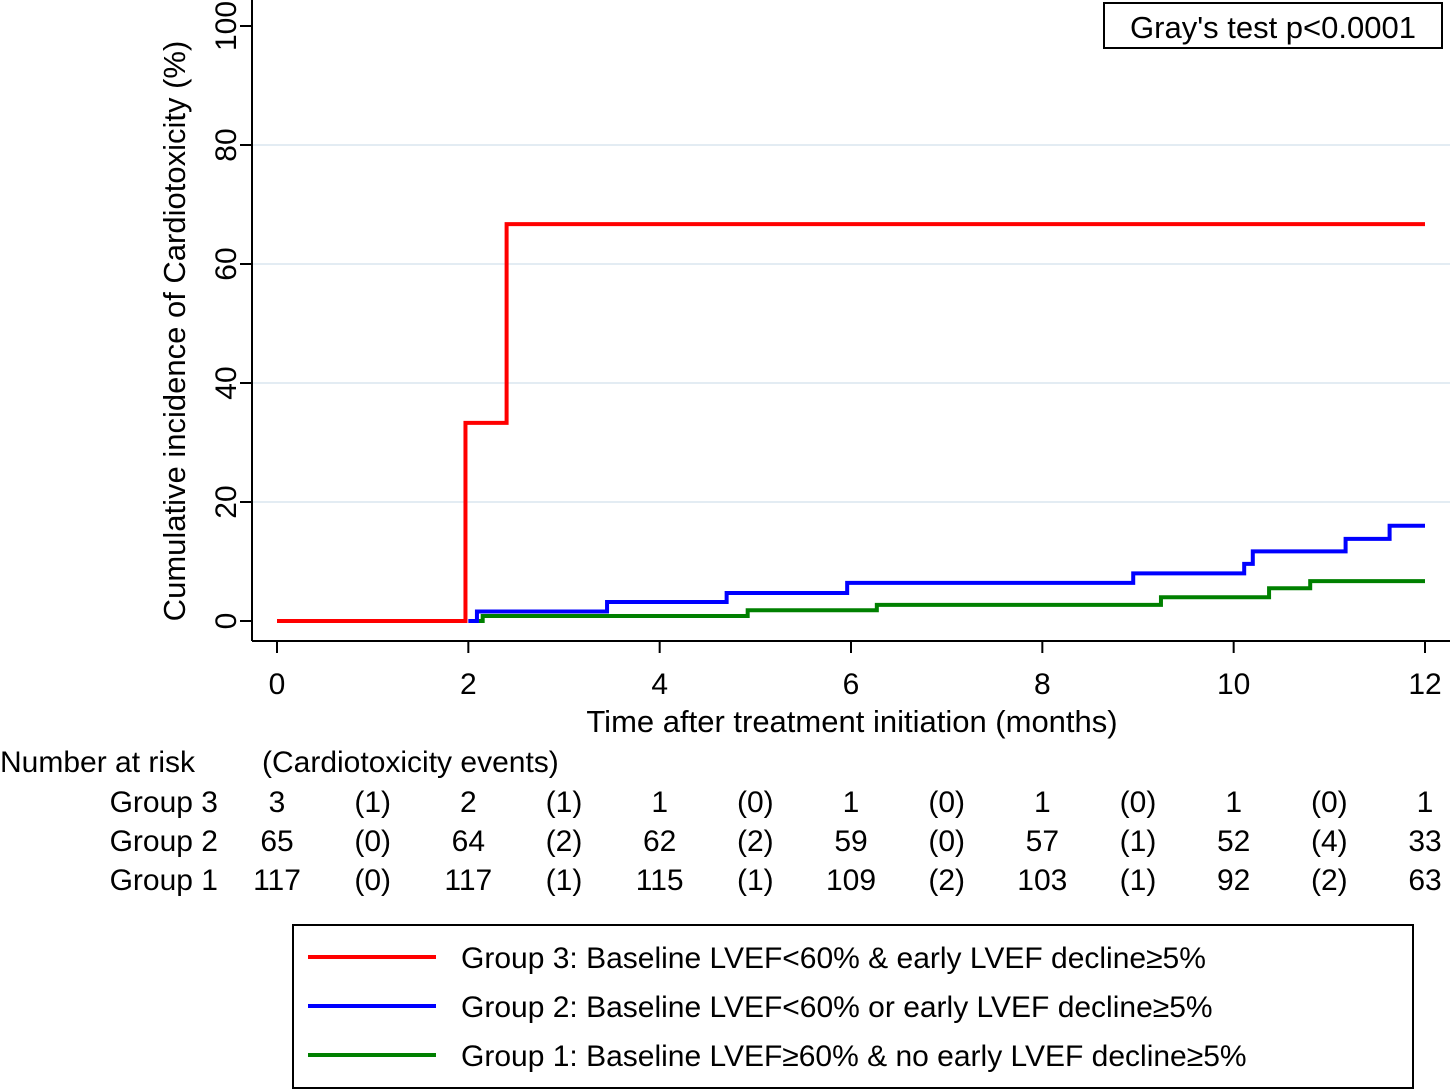 The height and width of the screenshot is (1091, 1450). Describe the element at coordinates (1424, 684) in the screenshot. I see `x-tick-label: 12` at that location.